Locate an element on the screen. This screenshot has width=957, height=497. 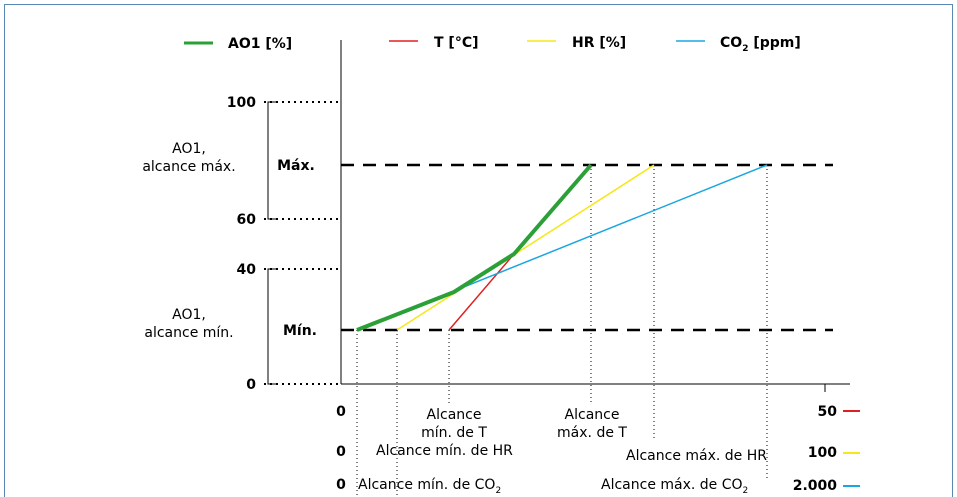
y-tick-100: 100 is located at coordinates (241, 103).